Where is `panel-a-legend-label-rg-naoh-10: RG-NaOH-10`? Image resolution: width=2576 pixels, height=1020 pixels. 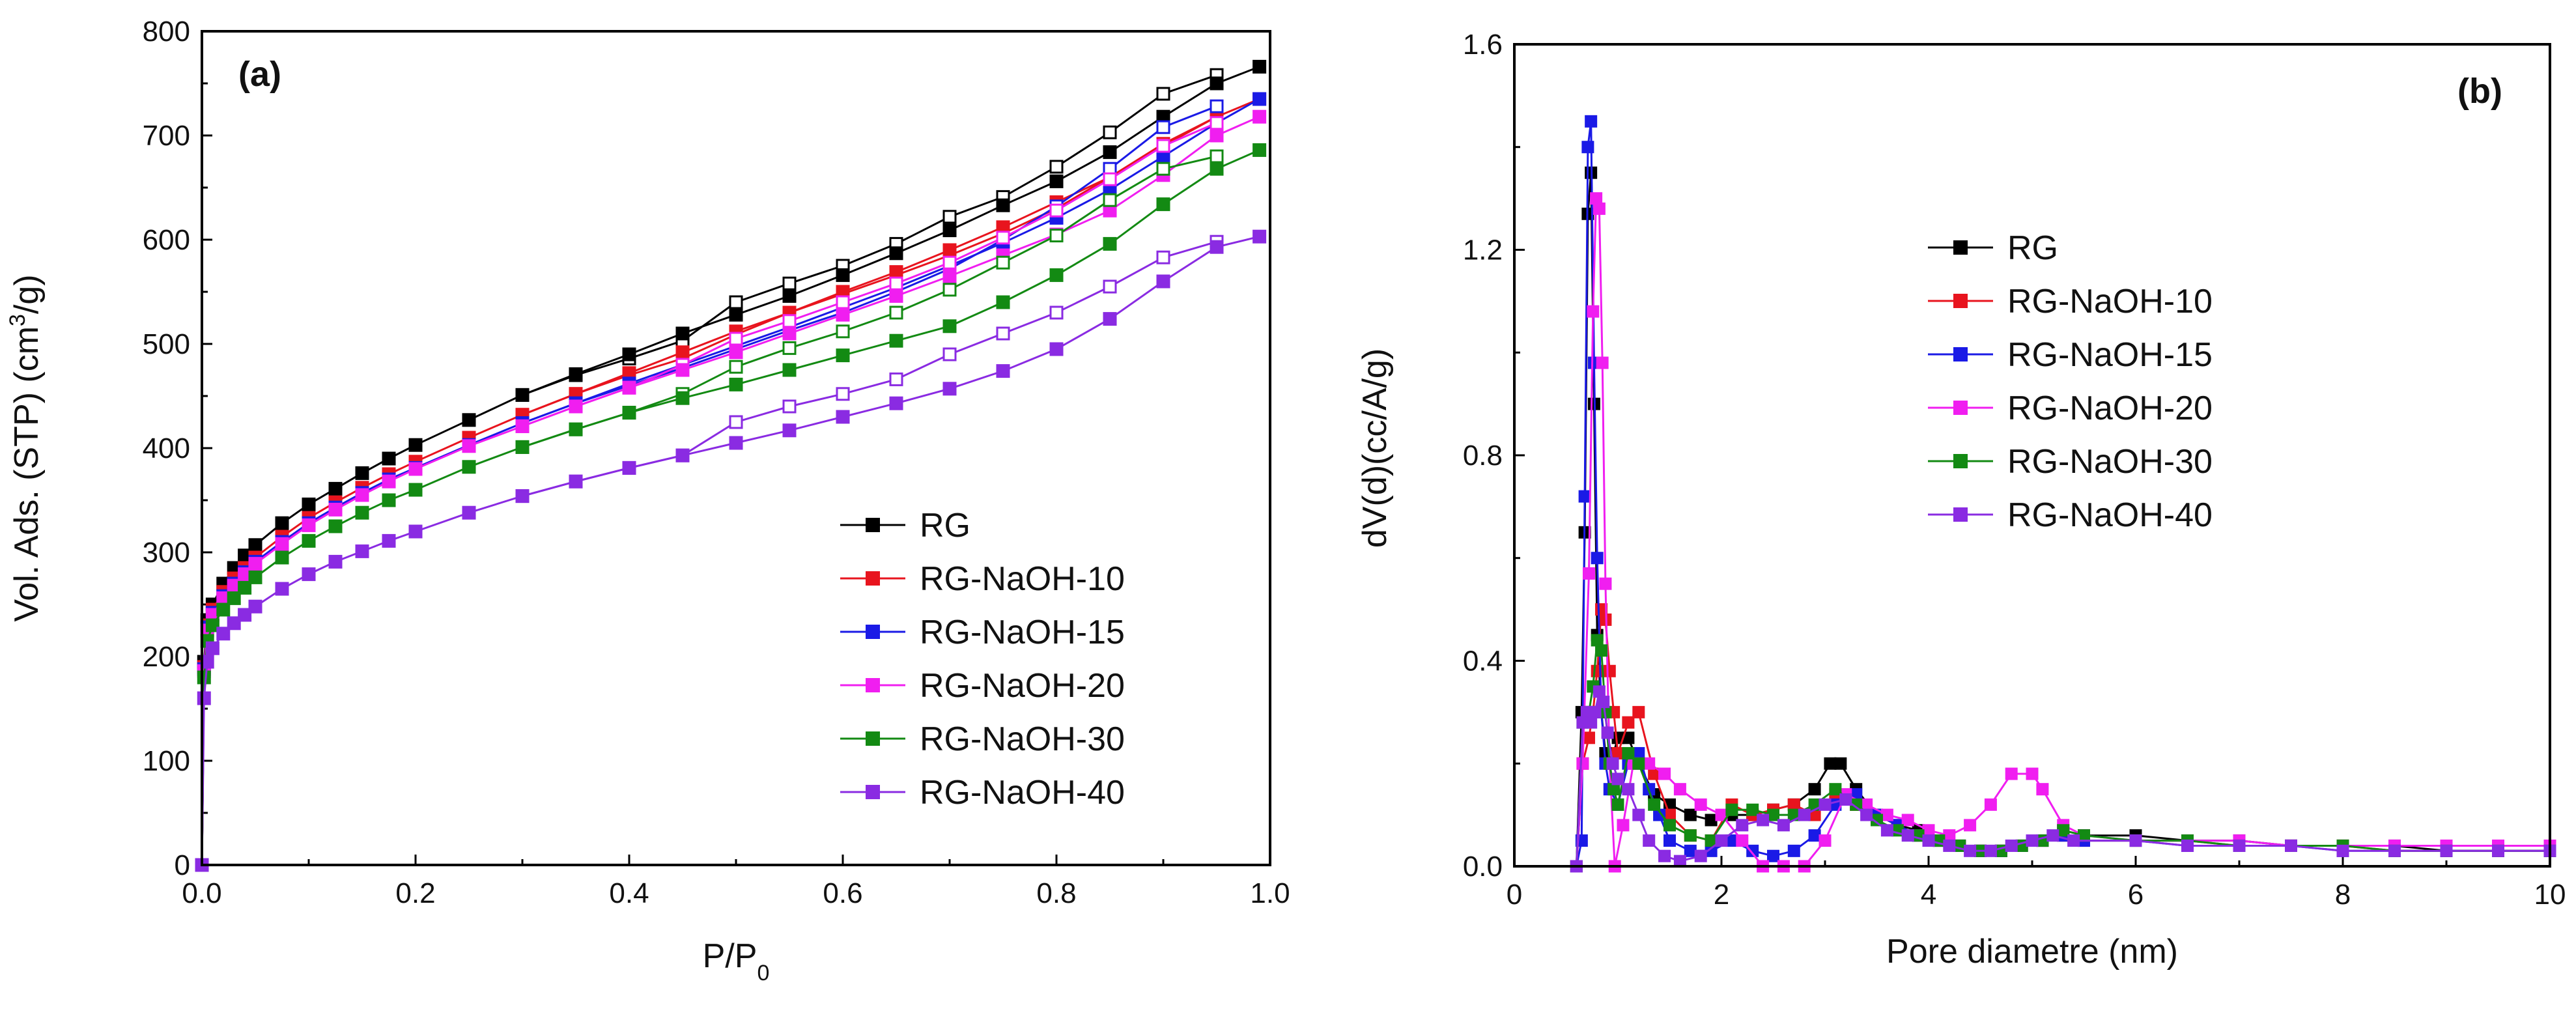 panel-a-legend-label-rg-naoh-10: RG-NaOH-10 is located at coordinates (1022, 579).